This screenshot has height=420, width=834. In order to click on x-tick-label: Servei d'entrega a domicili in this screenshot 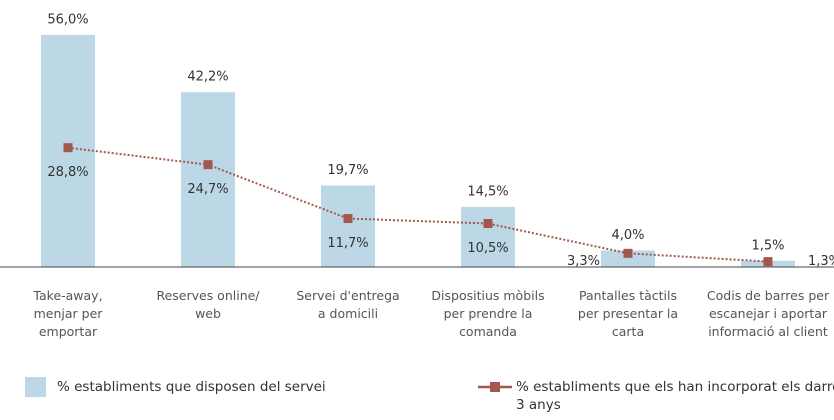, I will do `click(347, 304)`.